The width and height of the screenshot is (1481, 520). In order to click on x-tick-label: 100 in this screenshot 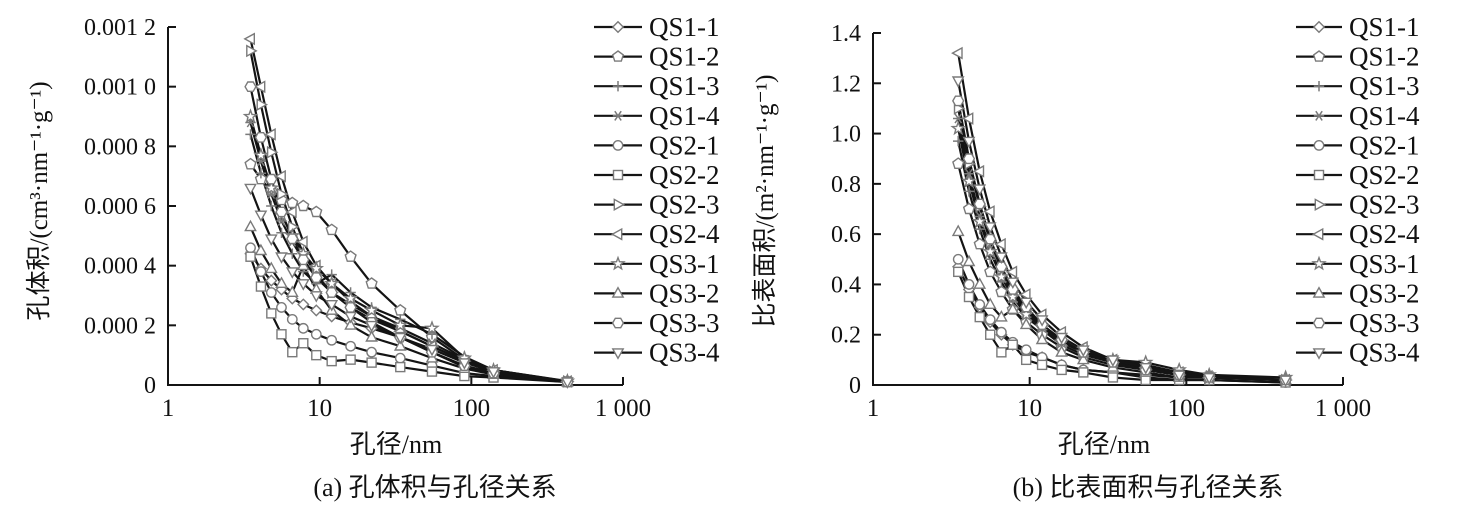, I will do `click(472, 408)`.